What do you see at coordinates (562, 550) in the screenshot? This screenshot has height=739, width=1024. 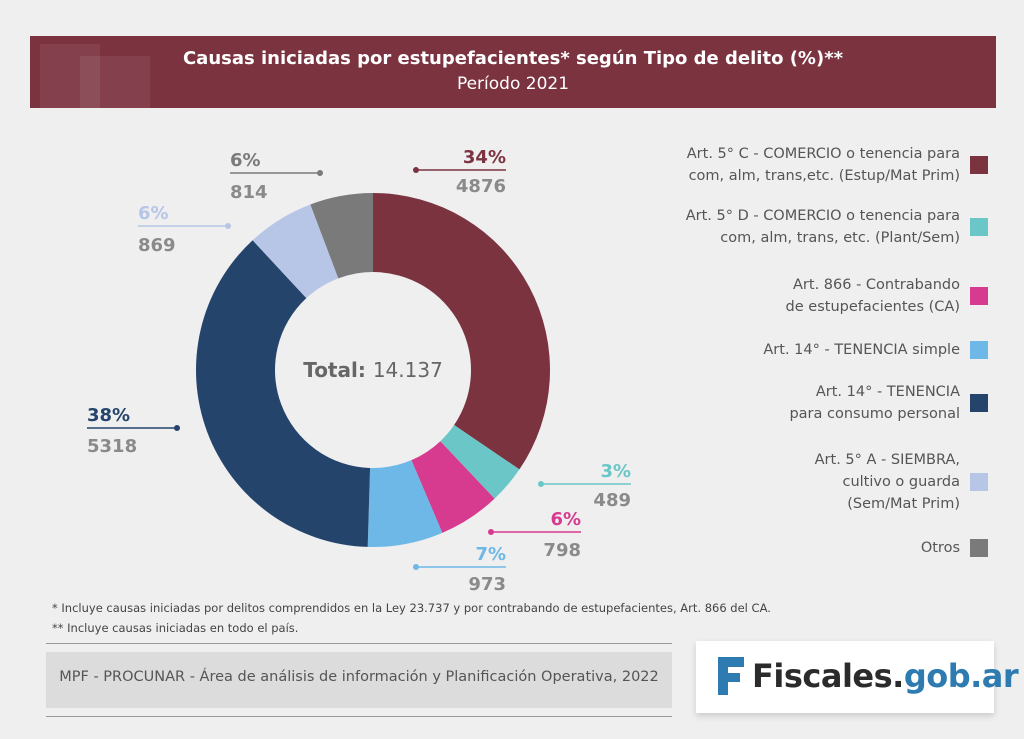 I see `count-label: 798` at bounding box center [562, 550].